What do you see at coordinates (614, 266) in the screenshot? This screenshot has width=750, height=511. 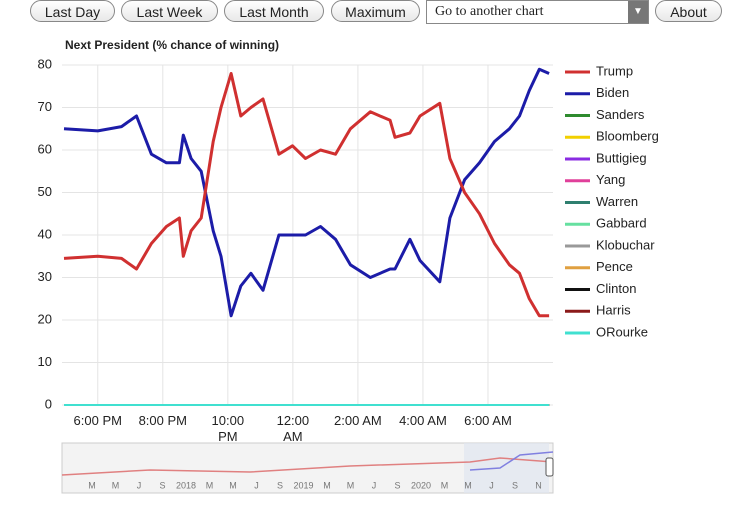 I see `legend-label: Pence` at bounding box center [614, 266].